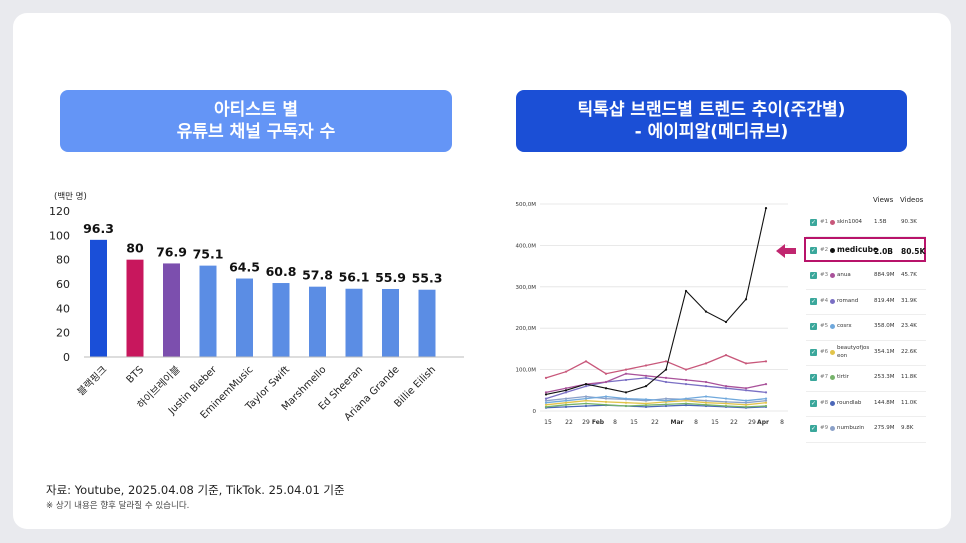  I want to click on x-tick-label: 22, so click(655, 422).